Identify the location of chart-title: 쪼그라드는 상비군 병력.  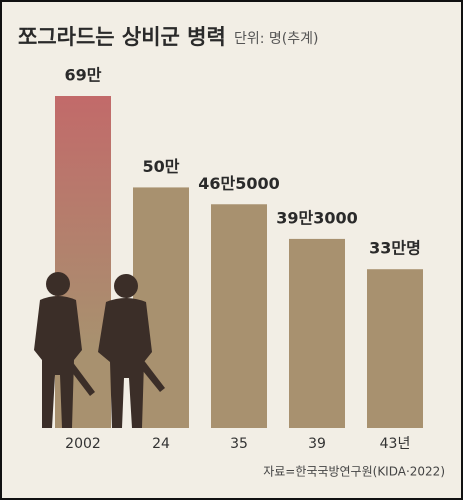
(122, 37).